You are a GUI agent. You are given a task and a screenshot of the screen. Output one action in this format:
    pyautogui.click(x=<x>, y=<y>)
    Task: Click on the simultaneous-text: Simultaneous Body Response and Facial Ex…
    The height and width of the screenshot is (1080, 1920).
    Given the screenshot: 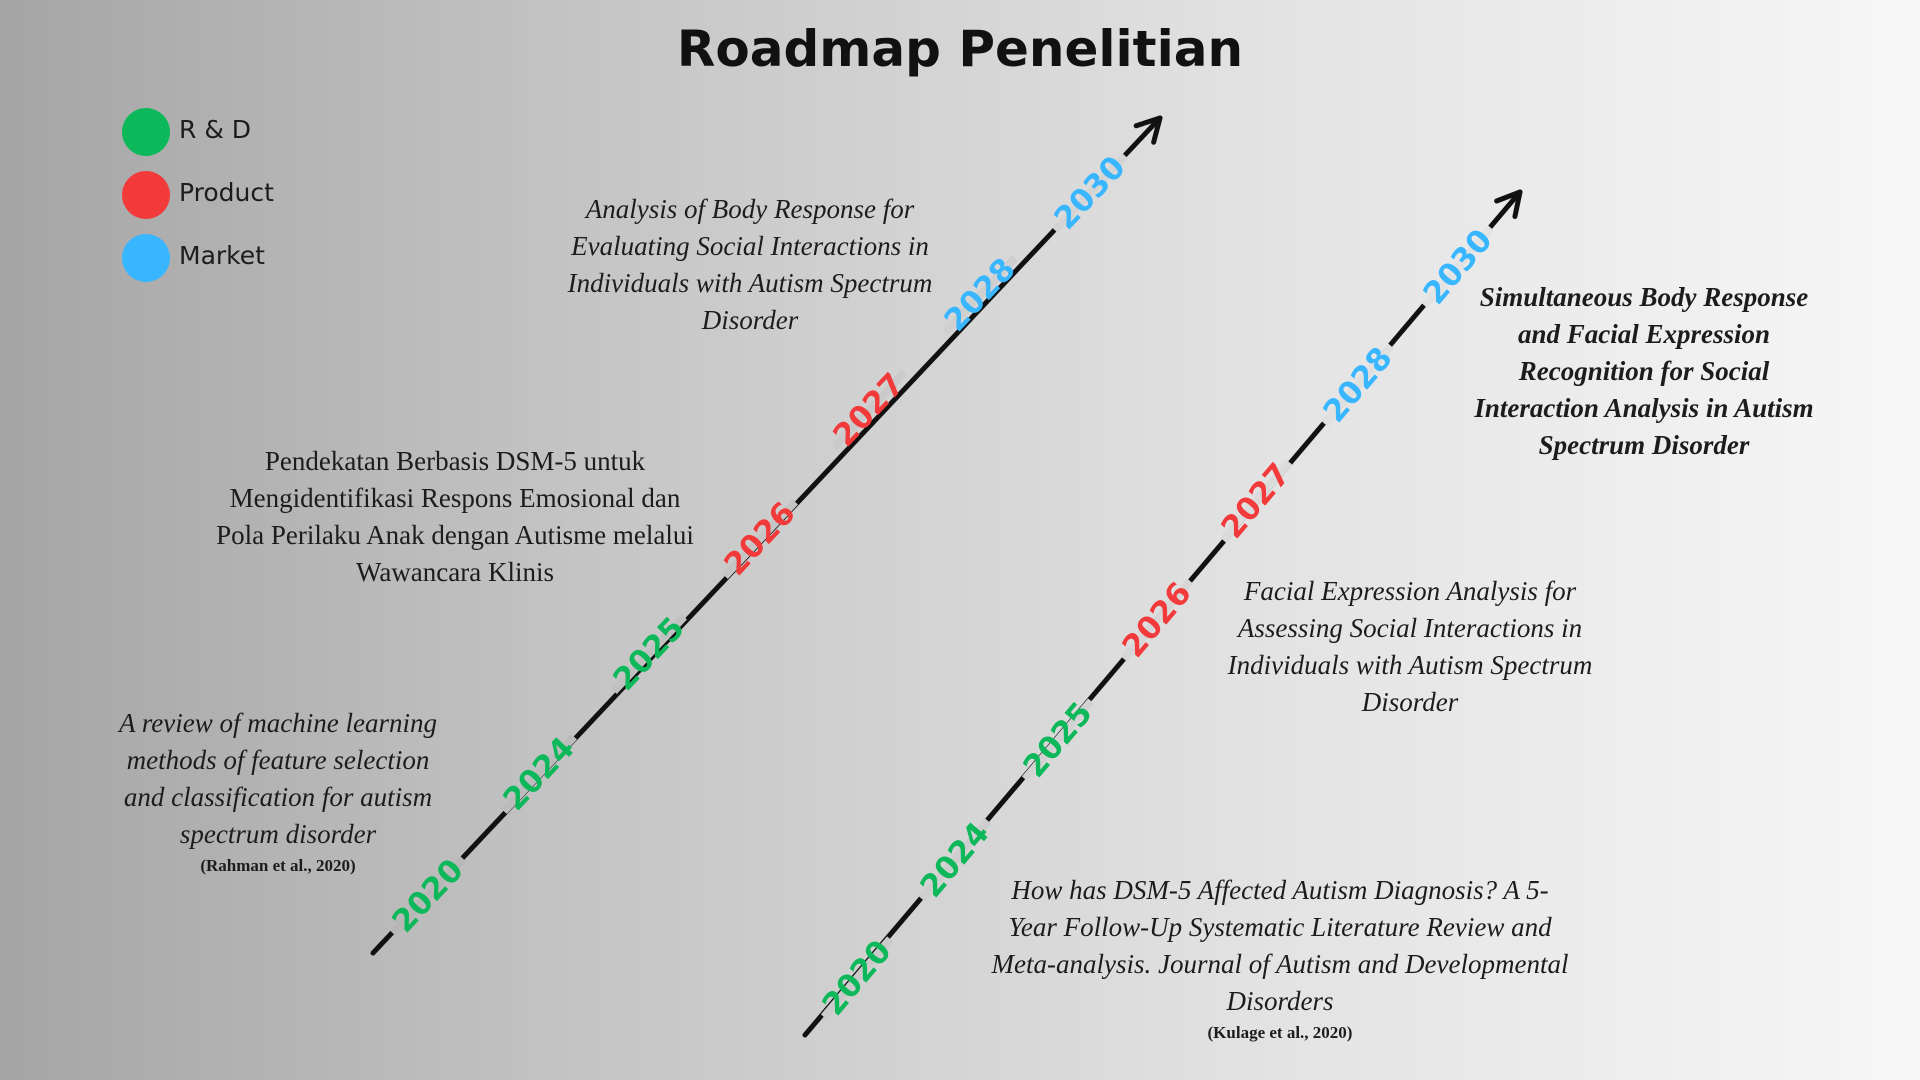 What is the action you would take?
    pyautogui.click(x=1644, y=371)
    